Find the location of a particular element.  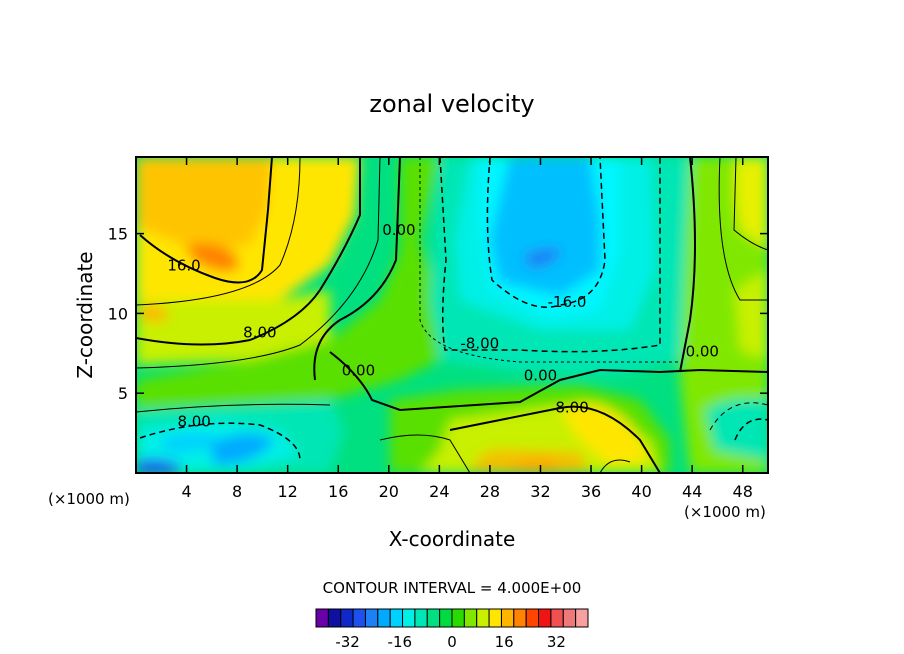

contour-neg8 is located at coordinates (550, 255).